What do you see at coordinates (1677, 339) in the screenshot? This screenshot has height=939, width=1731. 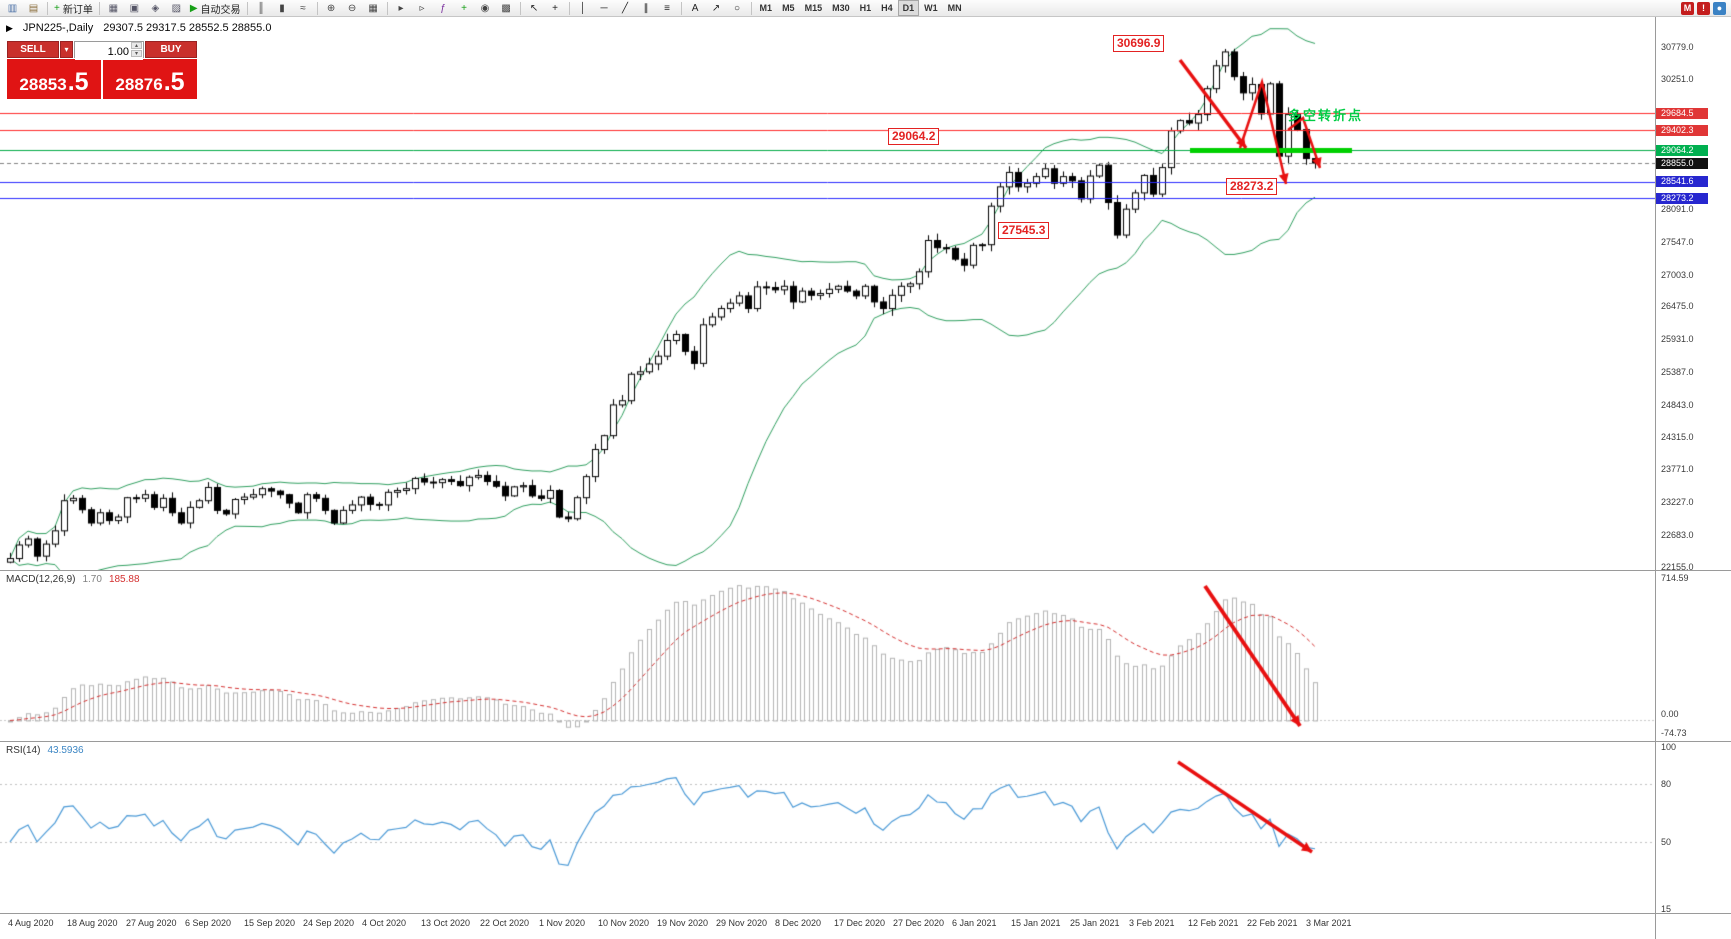 I see `price-scale-label: 25931.0` at bounding box center [1677, 339].